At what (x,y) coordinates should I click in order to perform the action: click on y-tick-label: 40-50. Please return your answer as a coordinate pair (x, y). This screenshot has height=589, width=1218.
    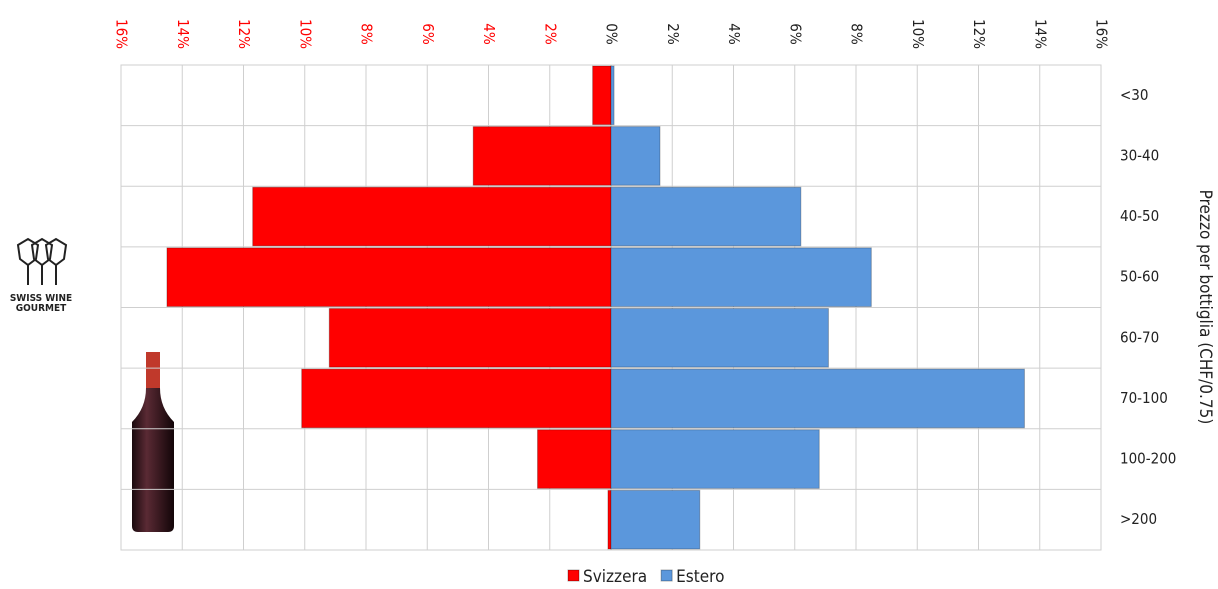
    Looking at the image, I should click on (1139, 216).